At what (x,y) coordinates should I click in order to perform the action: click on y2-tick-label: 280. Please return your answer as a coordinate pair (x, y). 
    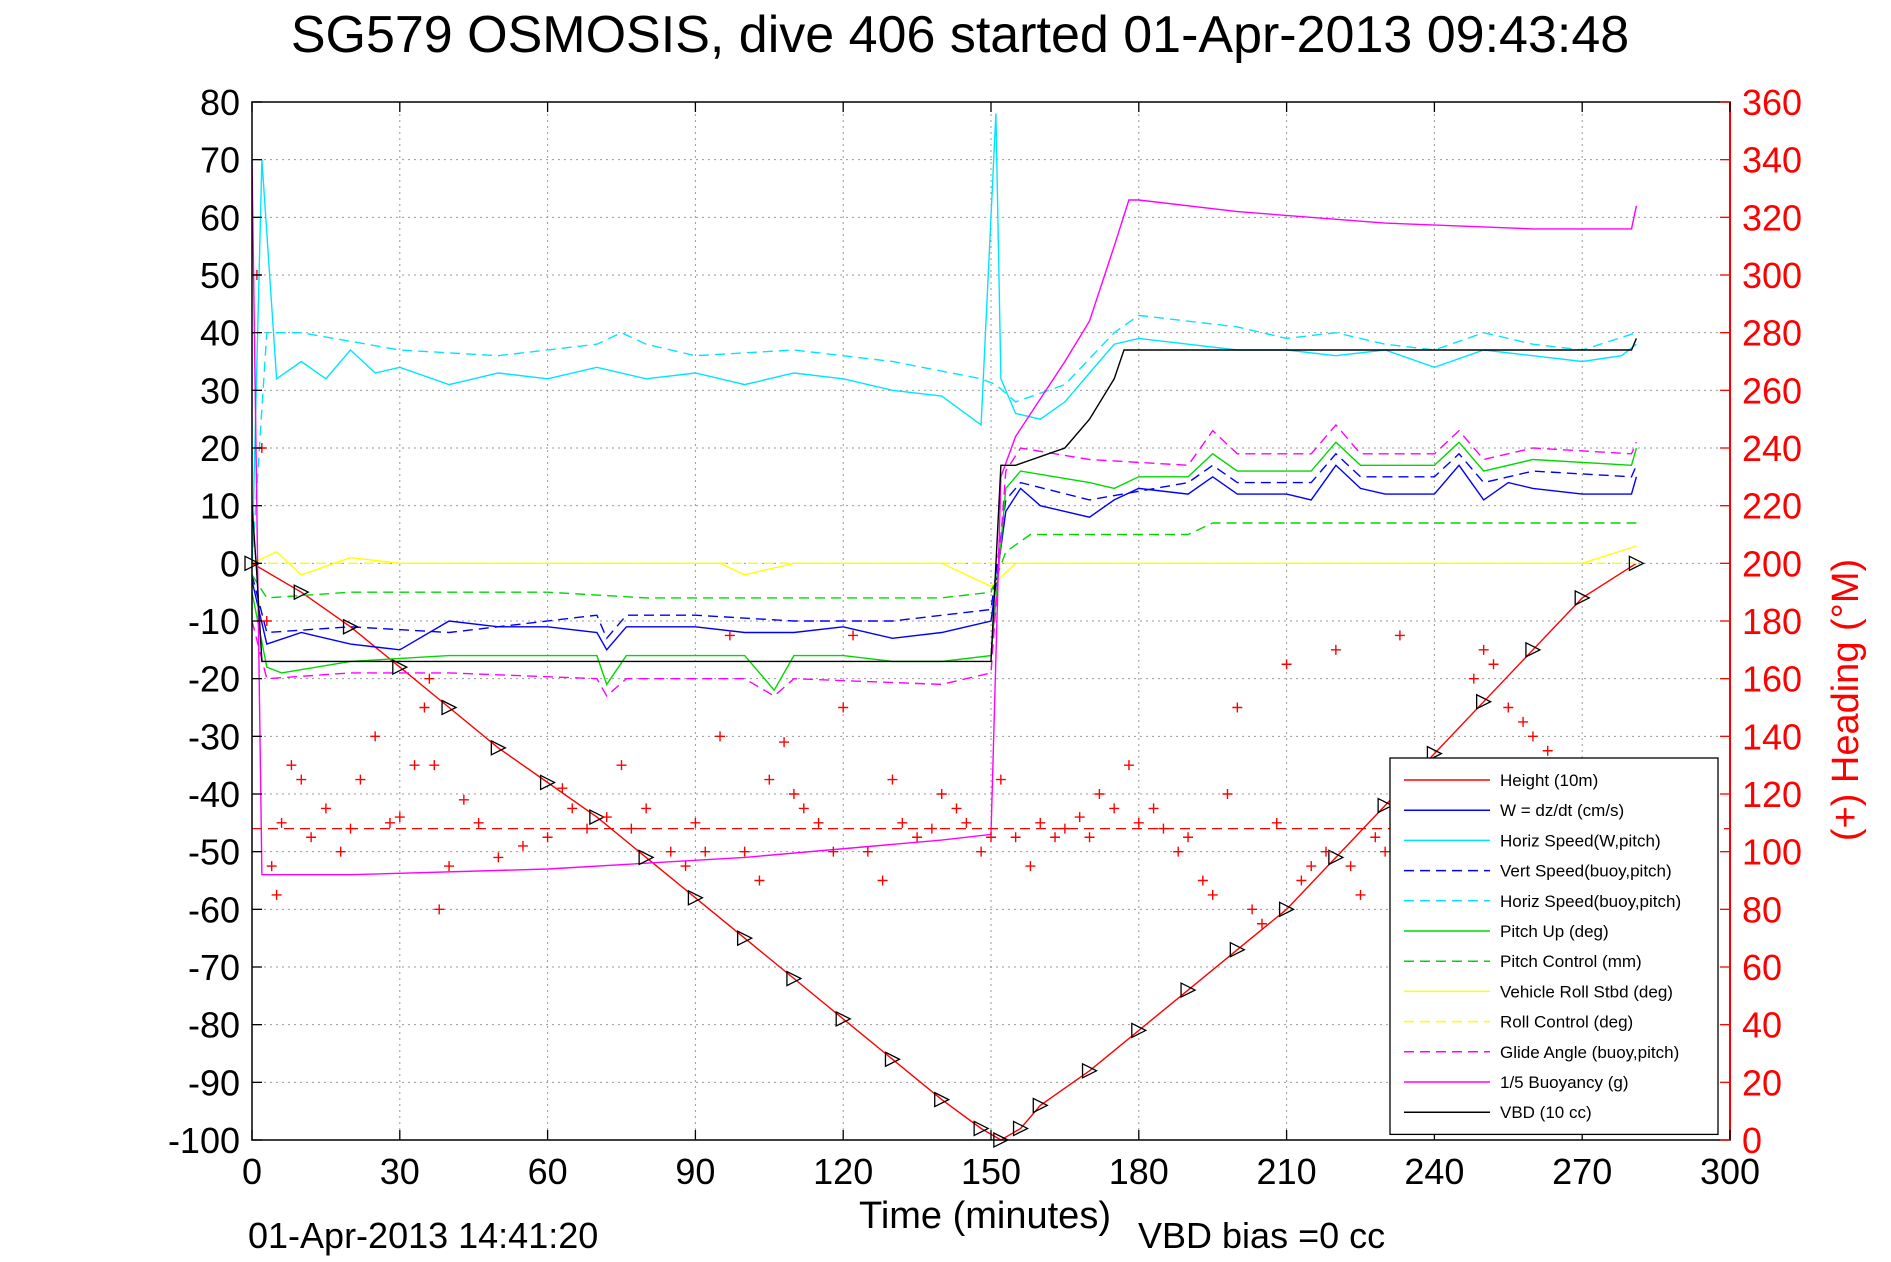
    Looking at the image, I should click on (1772, 333).